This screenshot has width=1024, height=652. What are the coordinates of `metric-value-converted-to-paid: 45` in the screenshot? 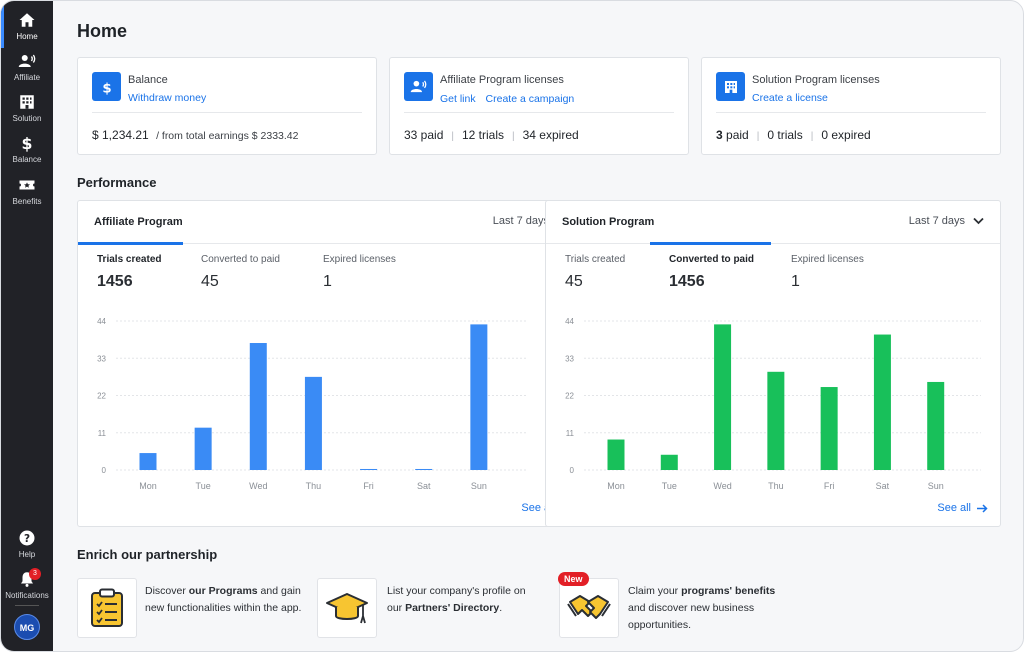 It's located at (210, 281).